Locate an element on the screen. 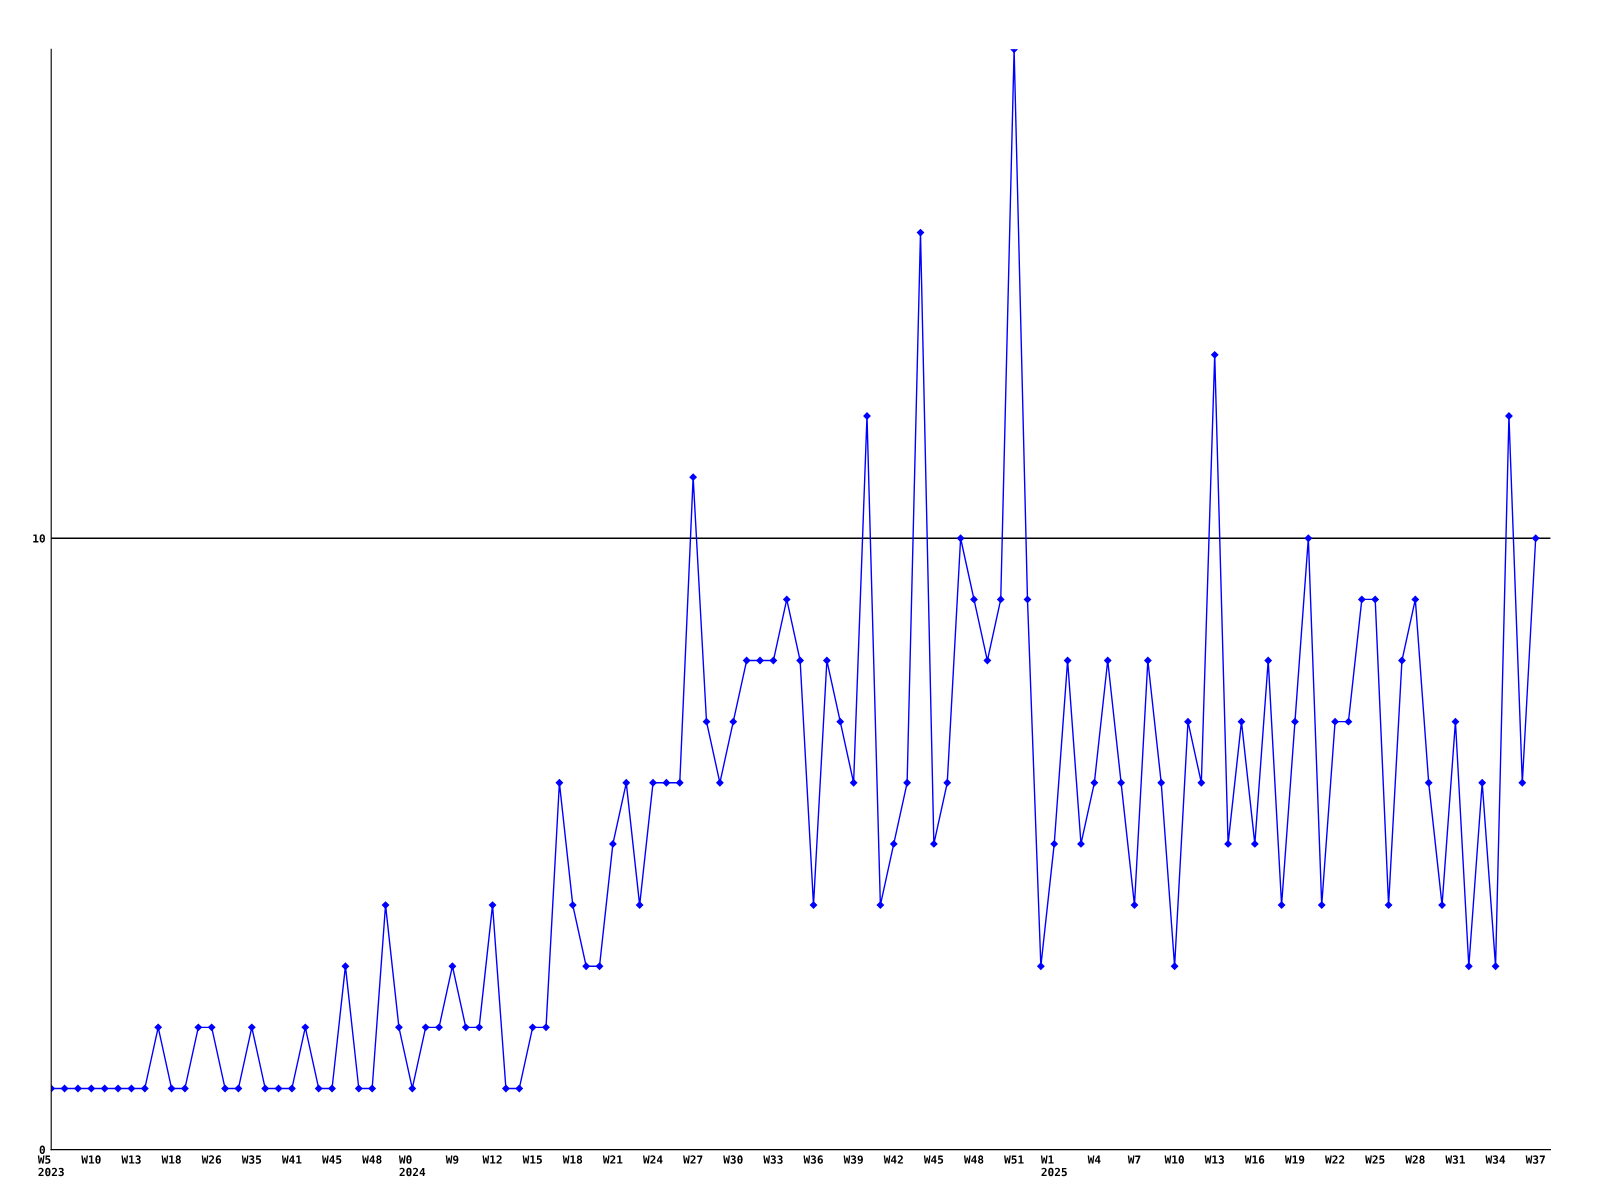 This screenshot has width=1600, height=1200. x-tick-label: W33 is located at coordinates (773, 1159).